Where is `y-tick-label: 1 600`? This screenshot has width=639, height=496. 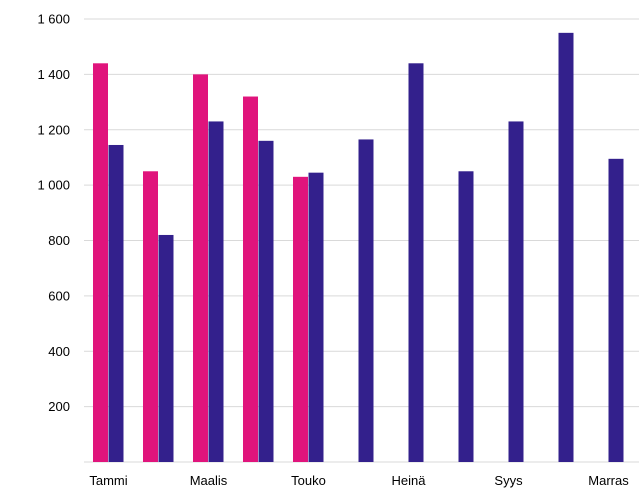 y-tick-label: 1 600 is located at coordinates (53, 19).